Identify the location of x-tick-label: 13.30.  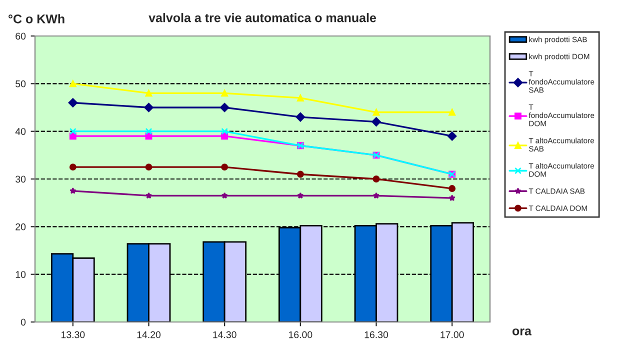
(73, 334).